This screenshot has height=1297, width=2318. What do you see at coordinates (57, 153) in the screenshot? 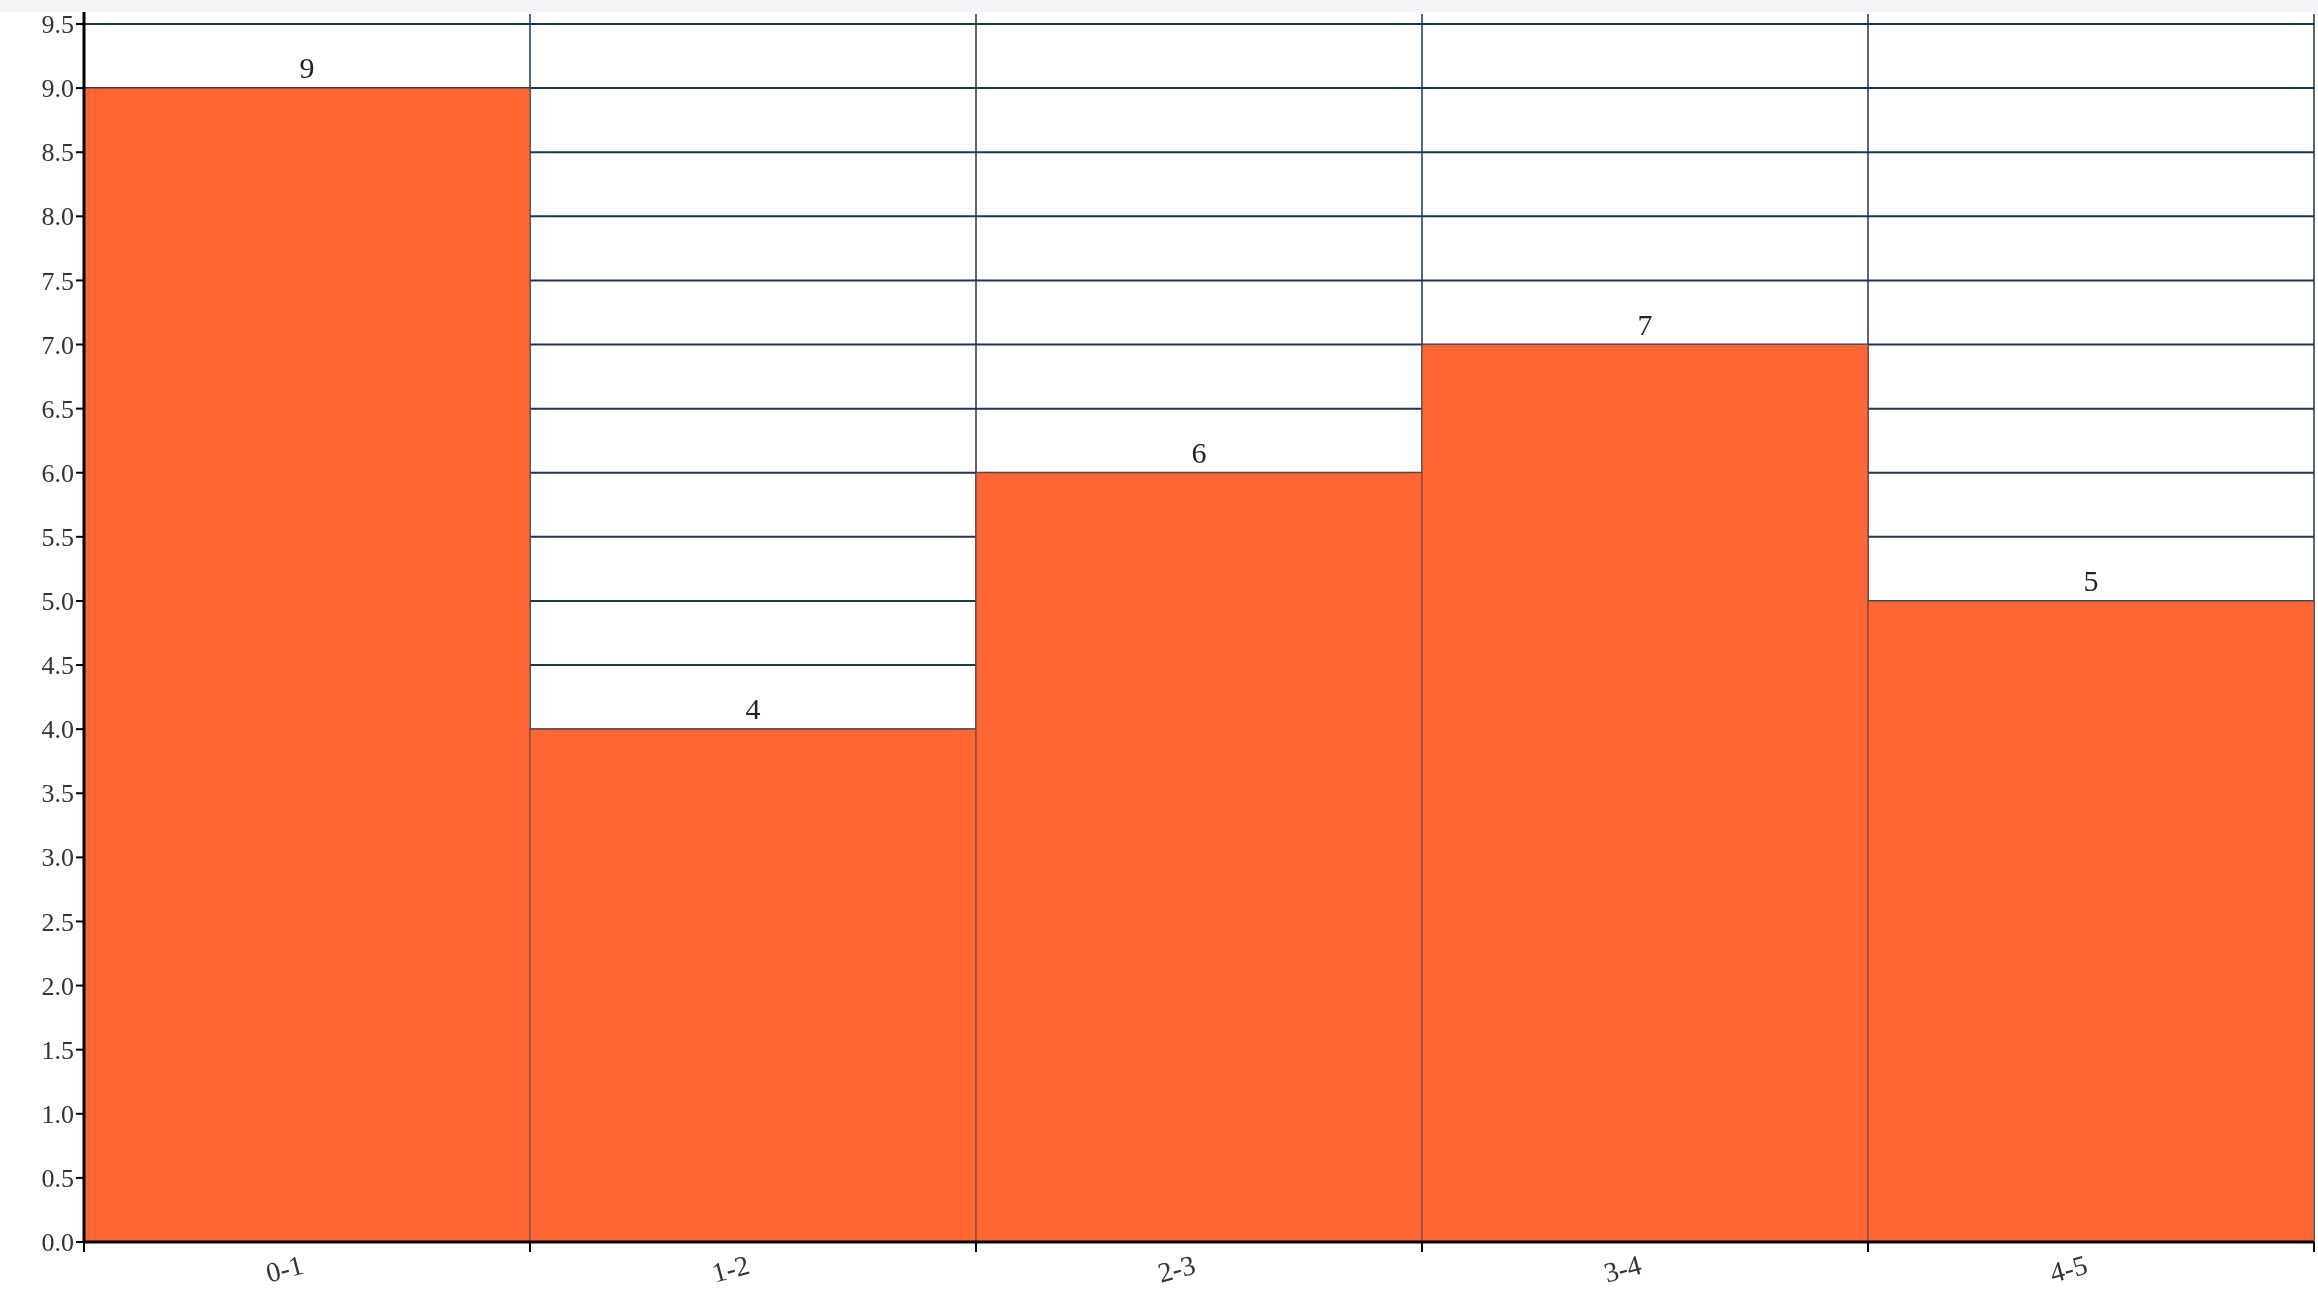
I see `y-tick-label: 8.5` at bounding box center [57, 153].